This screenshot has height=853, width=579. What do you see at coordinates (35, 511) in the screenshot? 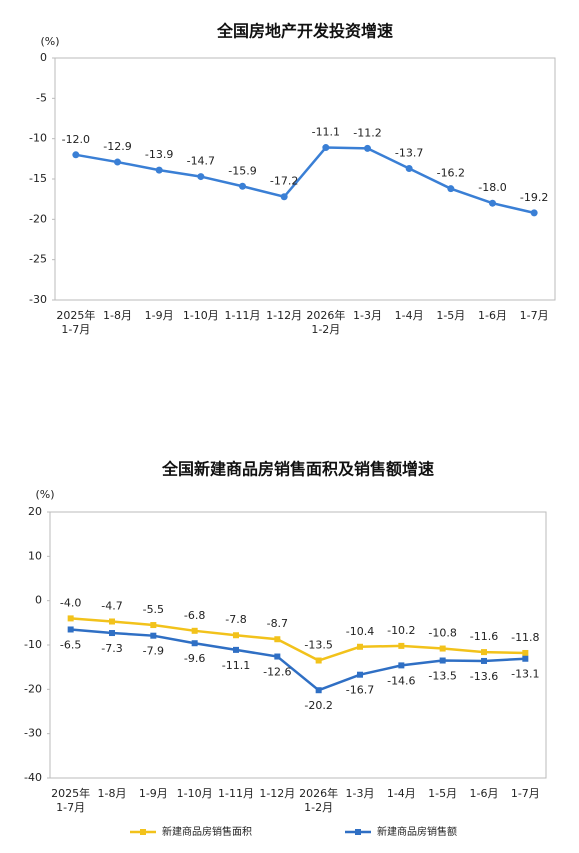
I see `y-tick-label: 20` at bounding box center [35, 511].